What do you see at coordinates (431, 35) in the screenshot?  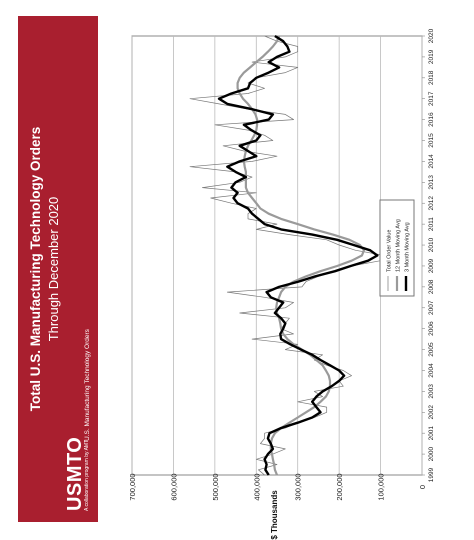 I see `x-tick-label: 2020` at bounding box center [431, 35].